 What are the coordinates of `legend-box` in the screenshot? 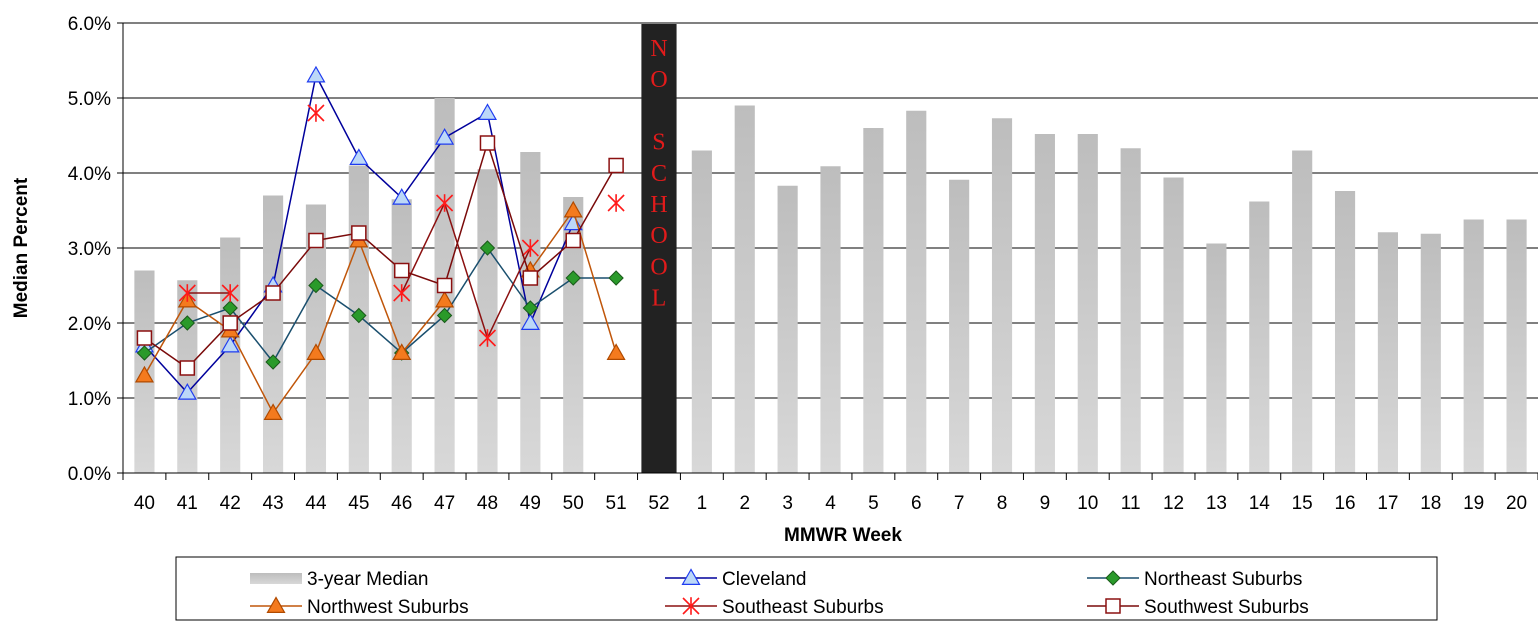 It's located at (806, 588).